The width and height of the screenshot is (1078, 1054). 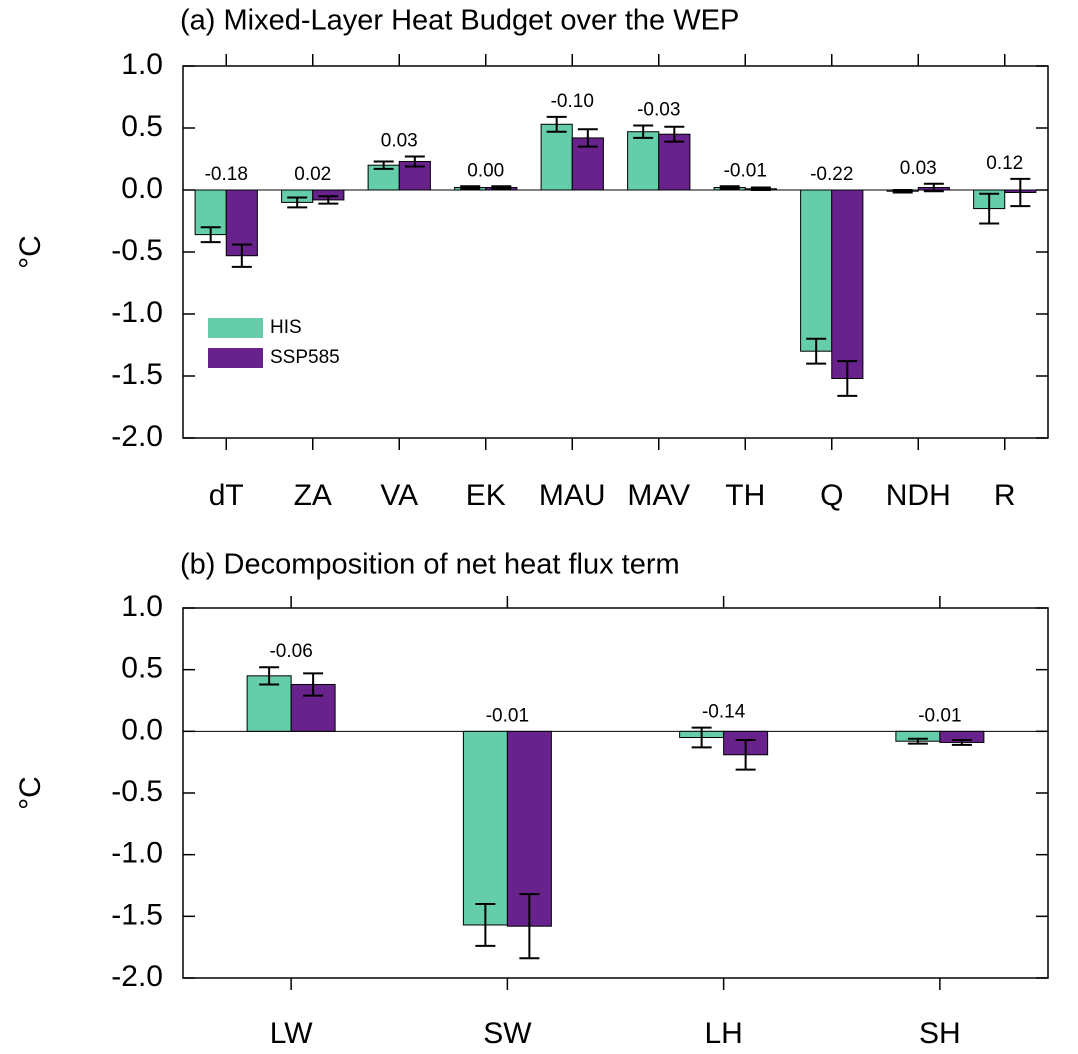 What do you see at coordinates (723, 1033) in the screenshot?
I see `x-tick-label: LH` at bounding box center [723, 1033].